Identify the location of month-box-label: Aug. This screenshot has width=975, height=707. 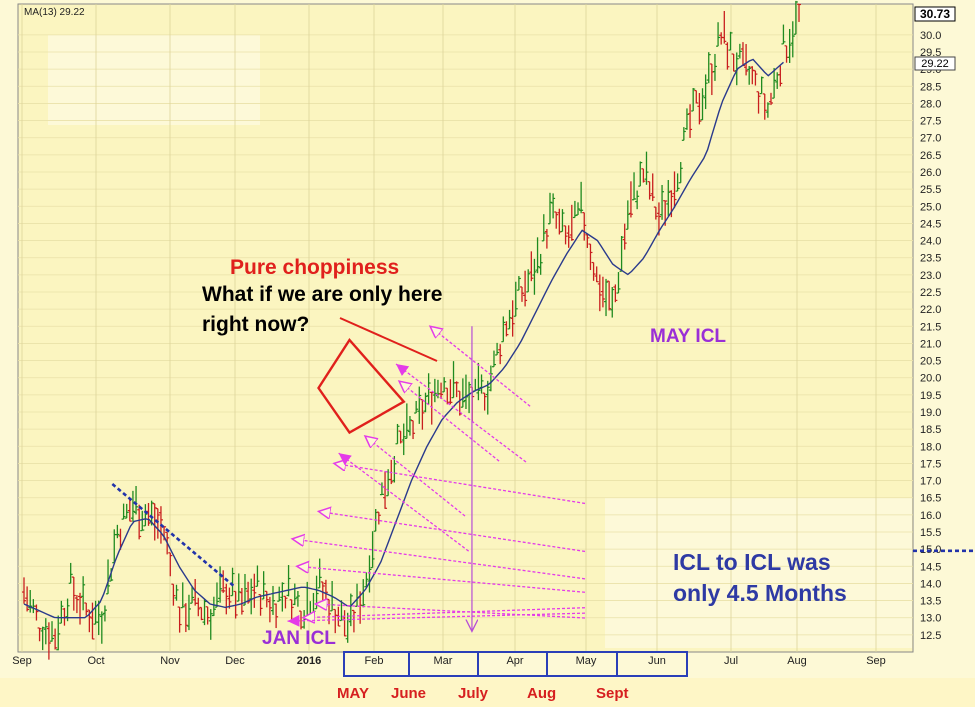
(542, 693).